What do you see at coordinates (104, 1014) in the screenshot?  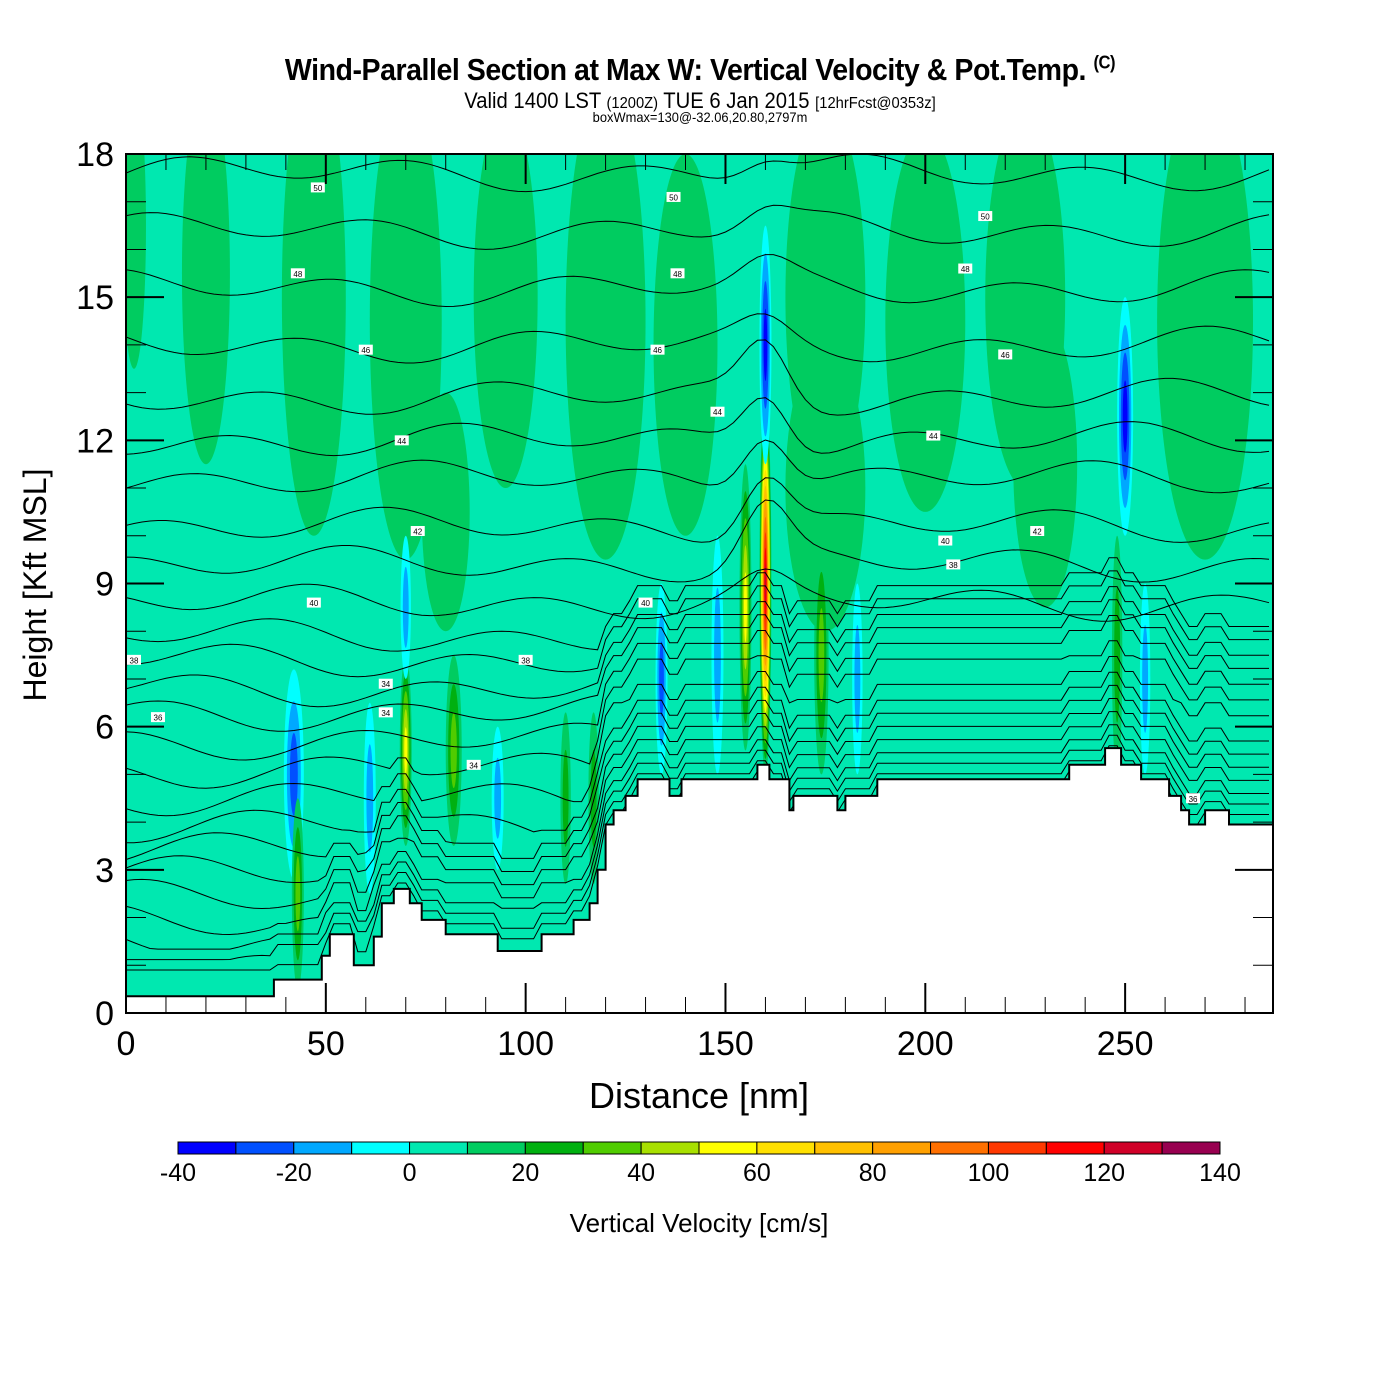 I see `y-tick-label: 0` at bounding box center [104, 1014].